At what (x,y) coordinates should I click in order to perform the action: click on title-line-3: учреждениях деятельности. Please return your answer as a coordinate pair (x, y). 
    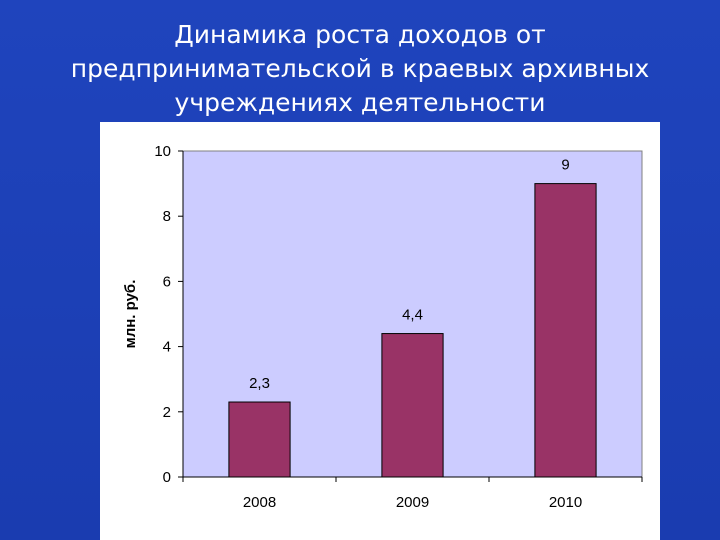
    Looking at the image, I should click on (360, 102).